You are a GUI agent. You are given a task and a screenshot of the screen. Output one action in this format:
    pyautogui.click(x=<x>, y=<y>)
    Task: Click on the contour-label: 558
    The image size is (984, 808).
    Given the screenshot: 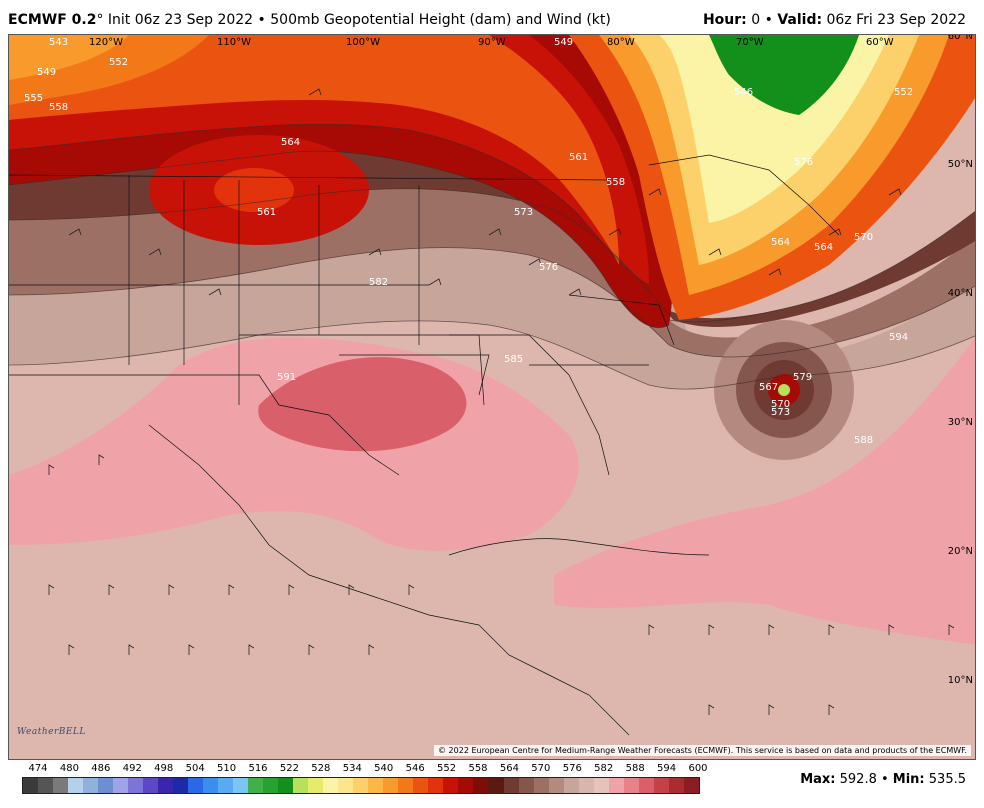 What is the action you would take?
    pyautogui.click(x=58, y=107)
    